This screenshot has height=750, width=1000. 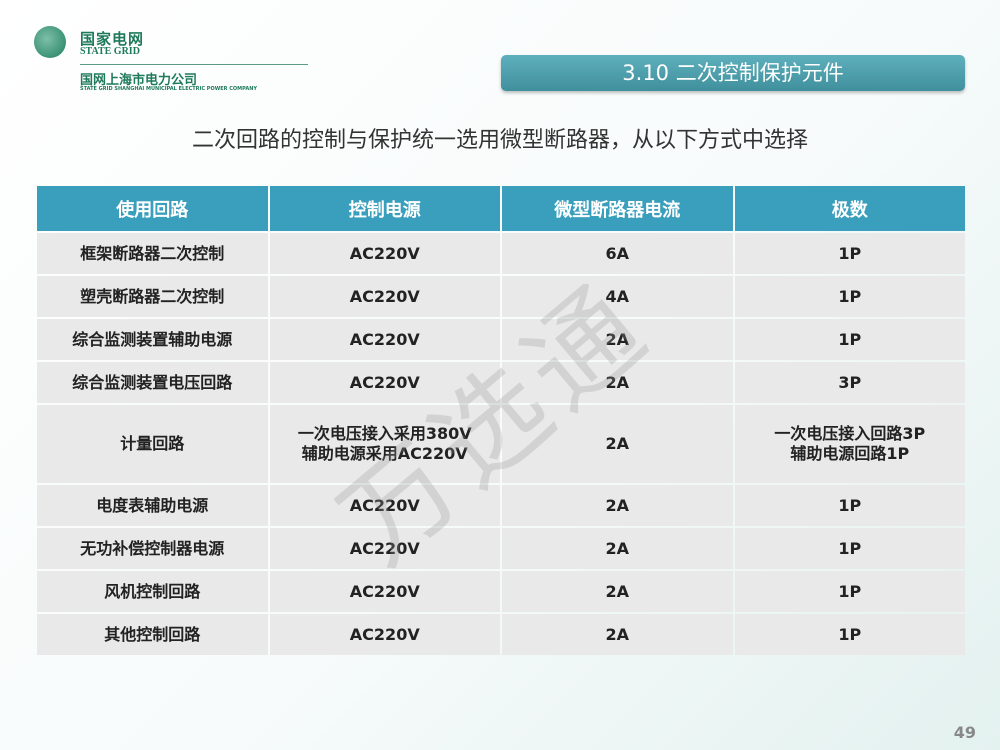 I want to click on column-header: 使用回路, so click(x=152, y=208).